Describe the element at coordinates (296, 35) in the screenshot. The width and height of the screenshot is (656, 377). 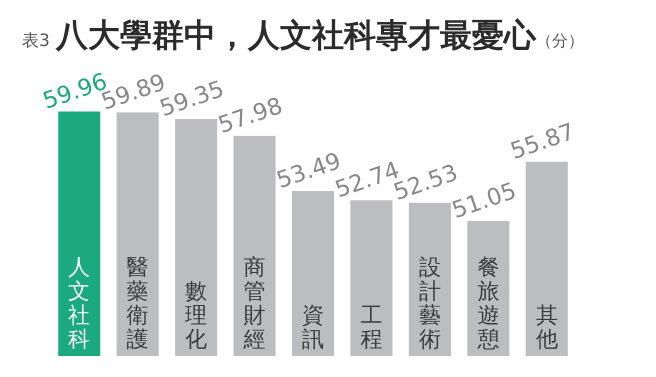
I see `chart-title: 八大學群中，人文社科專才最憂心` at that location.